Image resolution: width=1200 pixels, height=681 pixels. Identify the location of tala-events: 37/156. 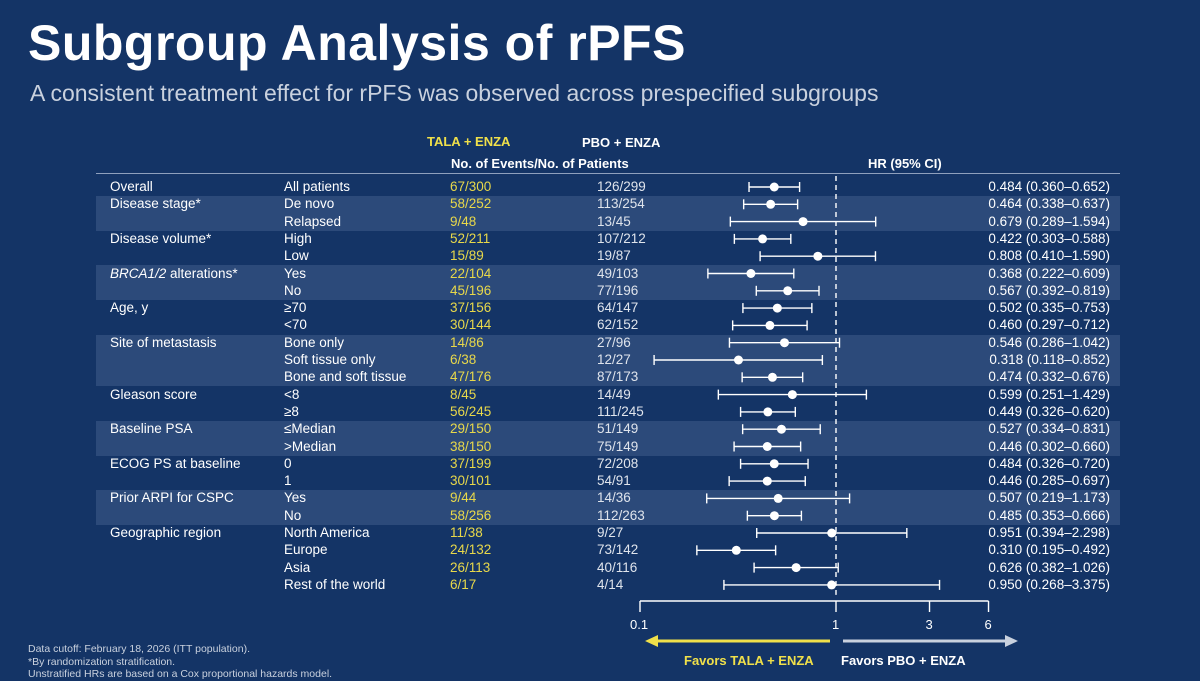
(471, 308).